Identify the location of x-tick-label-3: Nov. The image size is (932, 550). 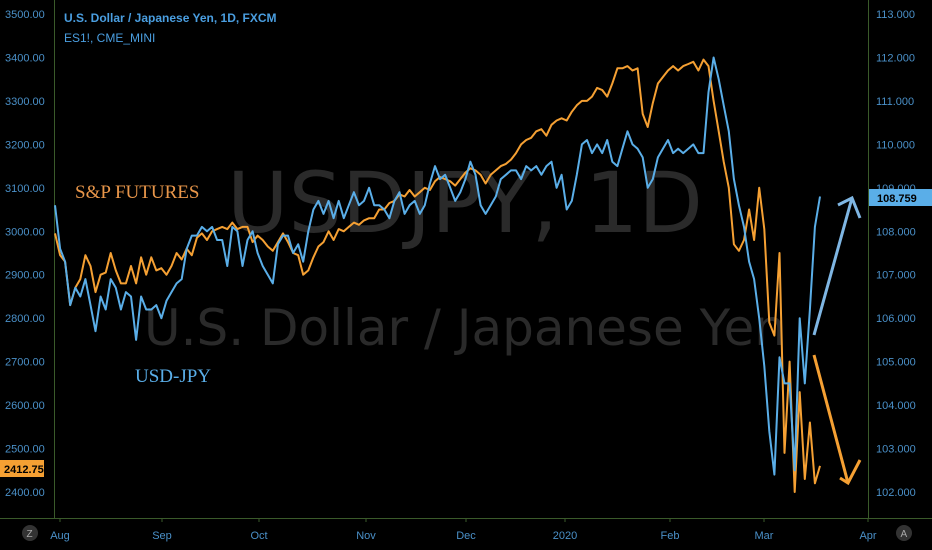
(366, 536).